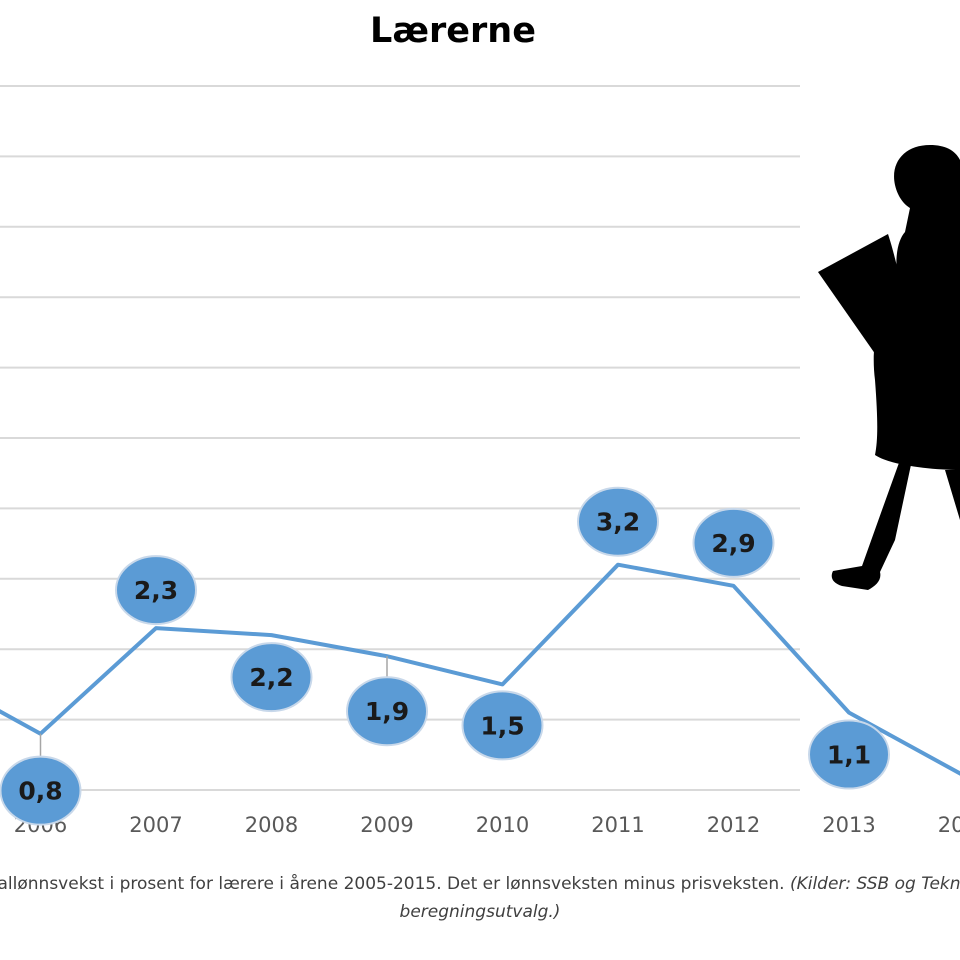  I want to click on teacher-silhouette-icon, so click(889, 367).